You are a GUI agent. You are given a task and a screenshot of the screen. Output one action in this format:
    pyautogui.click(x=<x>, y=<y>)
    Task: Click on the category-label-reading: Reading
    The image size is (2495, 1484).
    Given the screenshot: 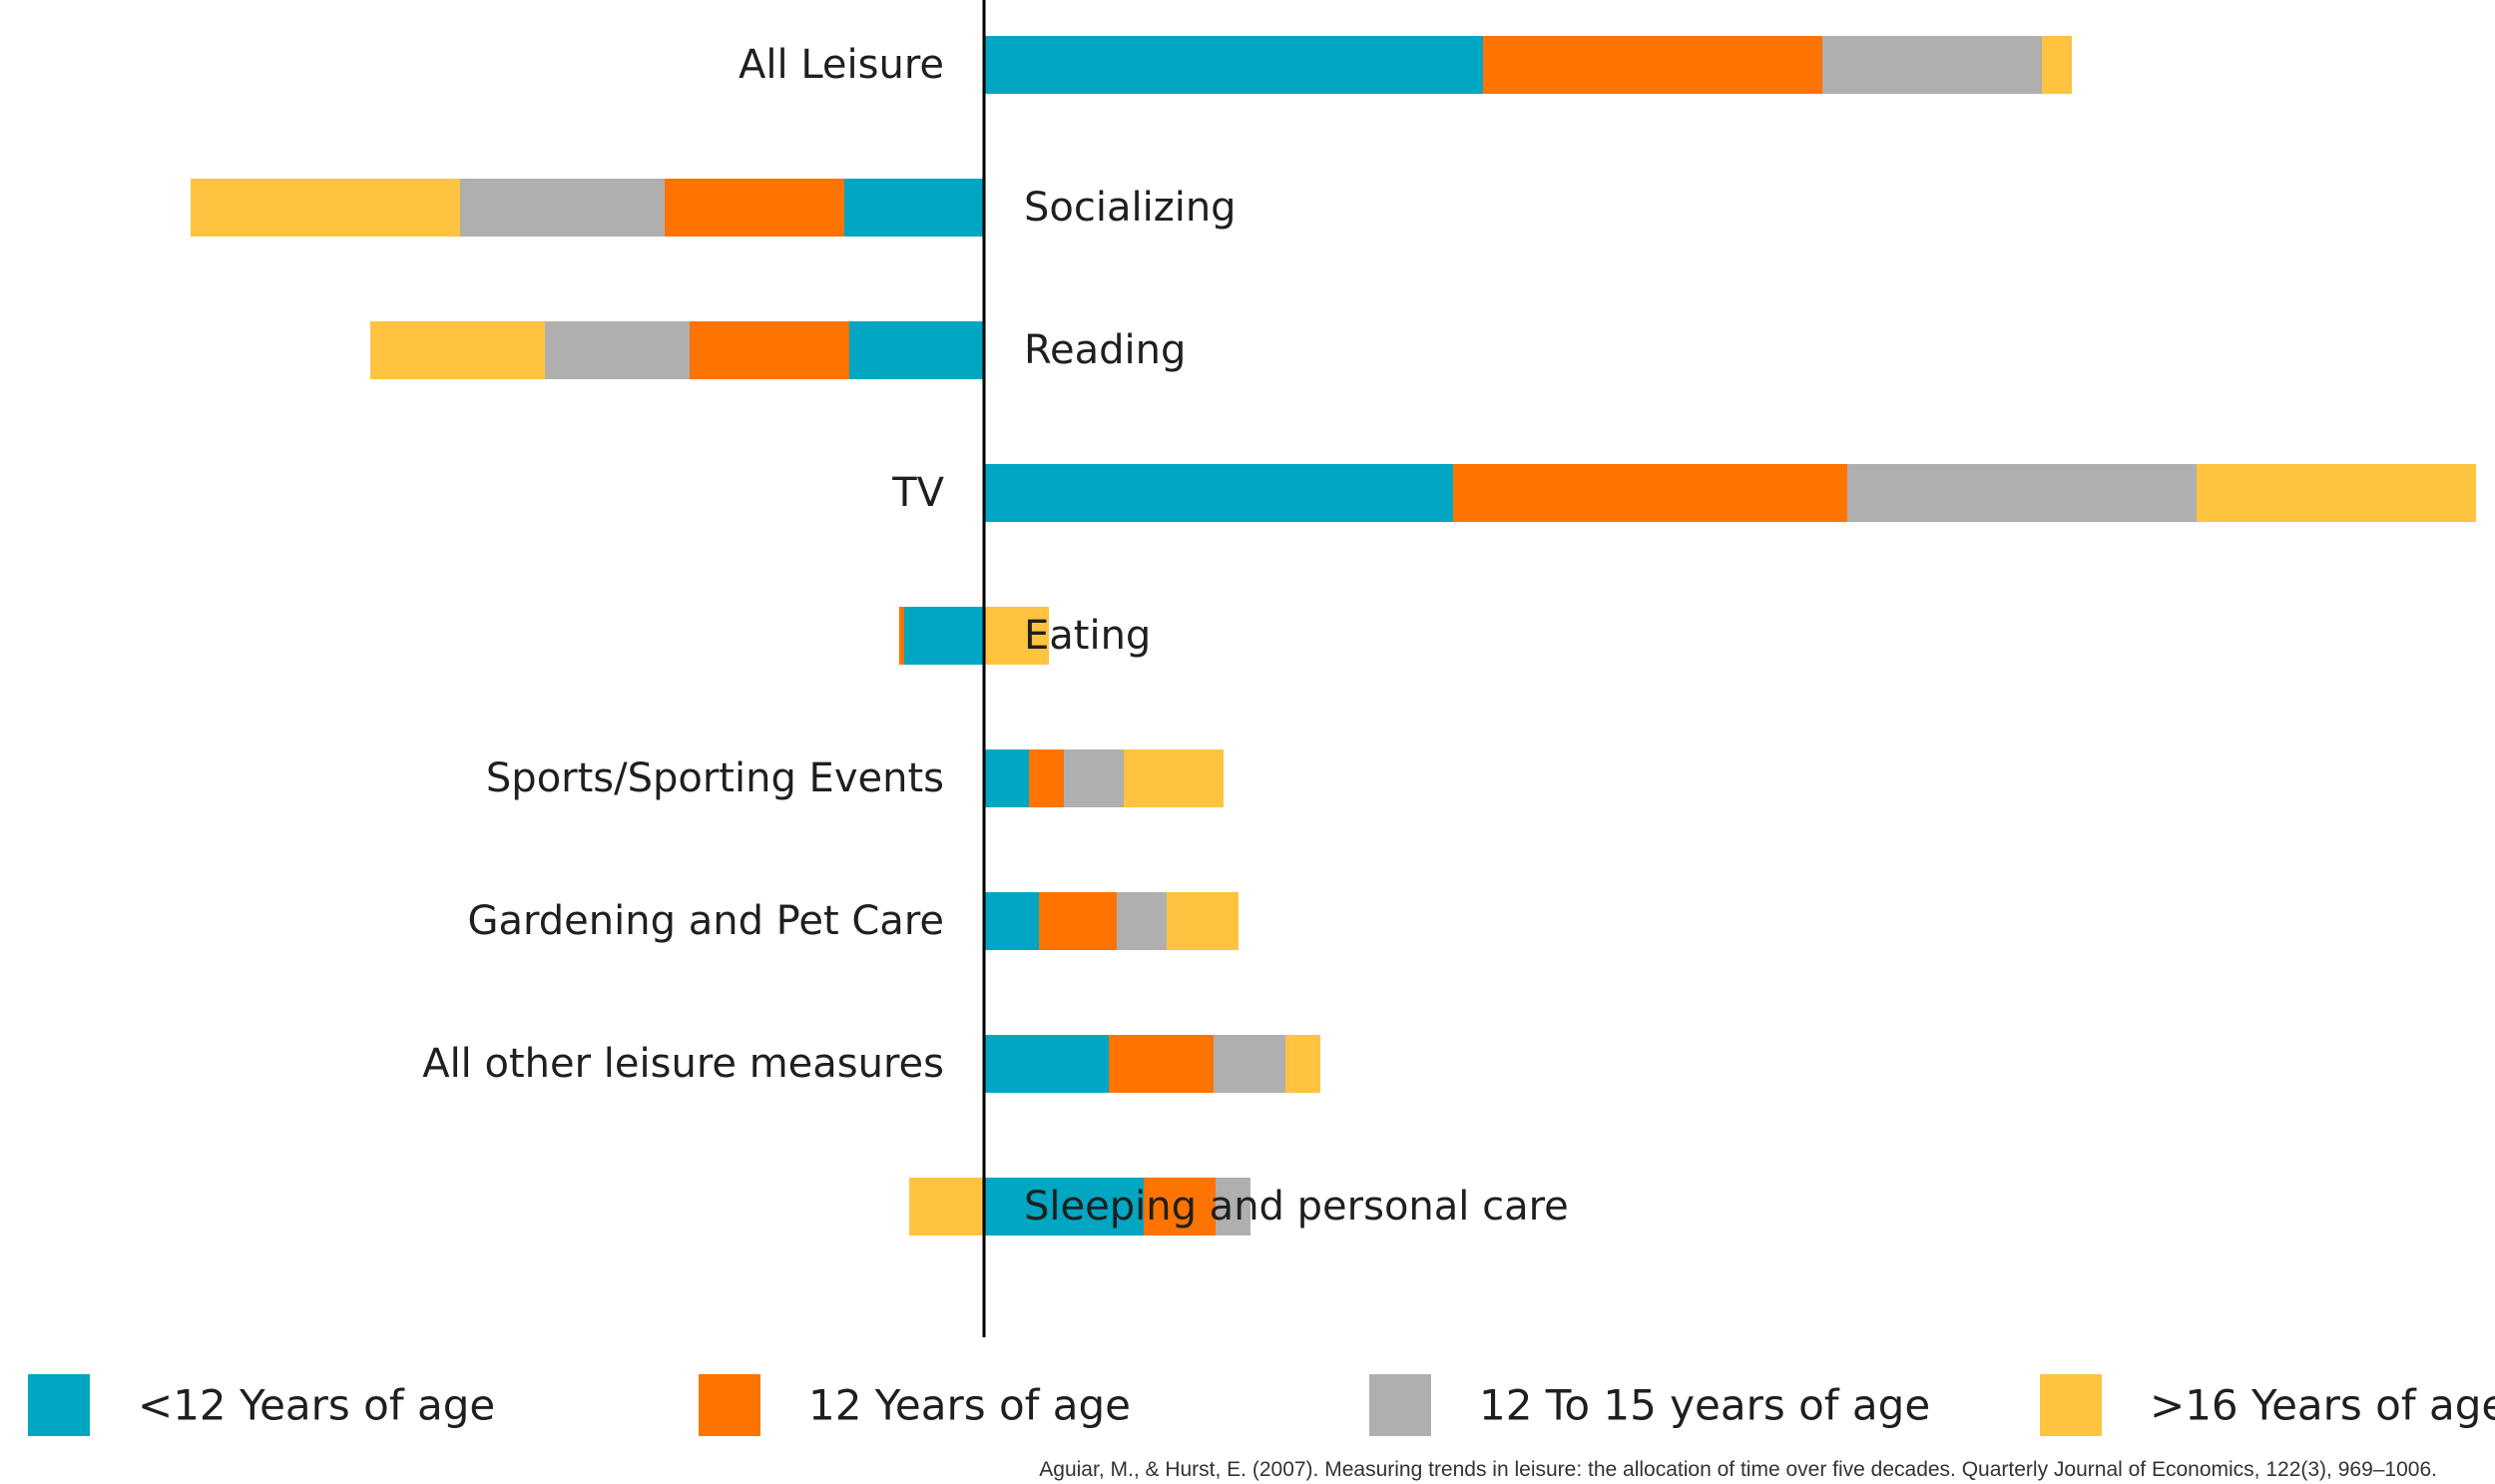 What is the action you would take?
    pyautogui.click(x=1105, y=350)
    